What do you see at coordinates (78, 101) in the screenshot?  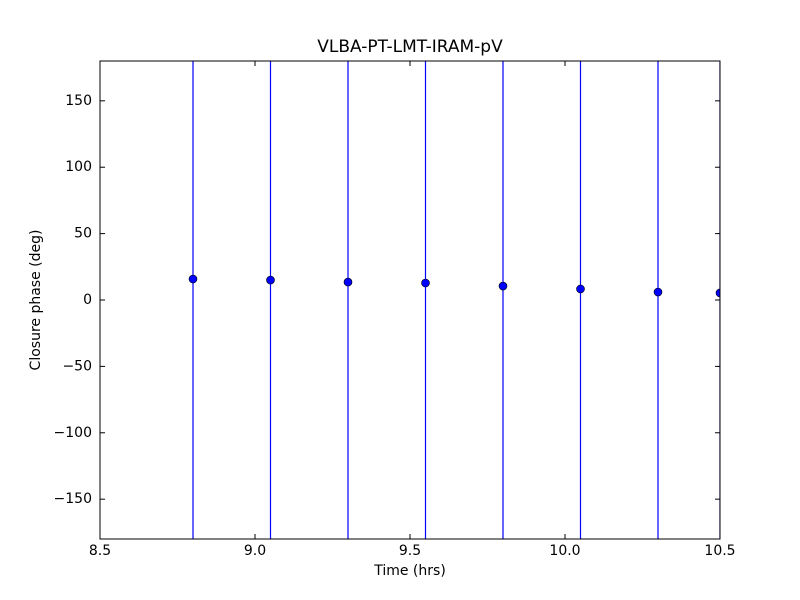 I see `y-tick-label: 150` at bounding box center [78, 101].